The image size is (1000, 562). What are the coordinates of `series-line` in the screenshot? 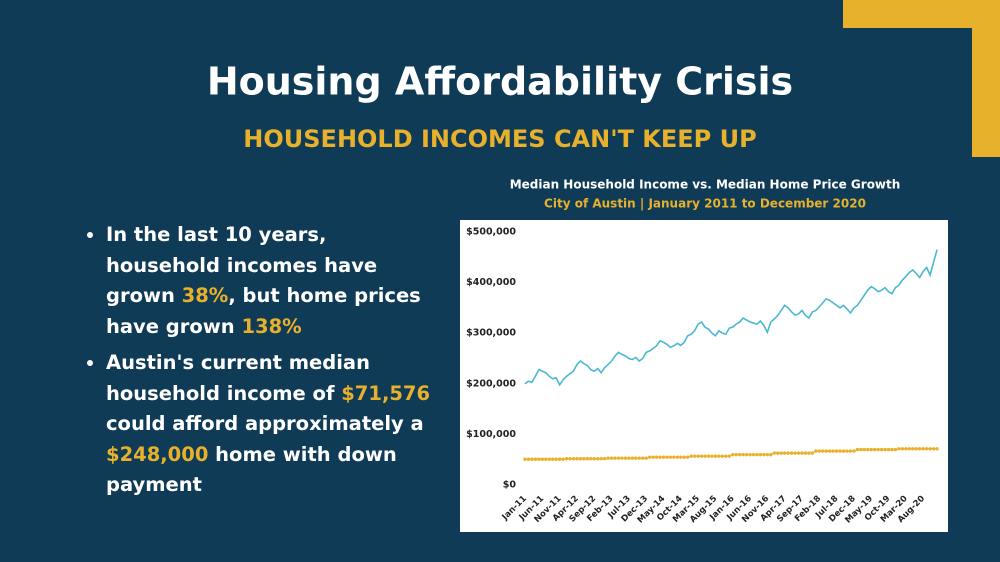 It's located at (731, 318).